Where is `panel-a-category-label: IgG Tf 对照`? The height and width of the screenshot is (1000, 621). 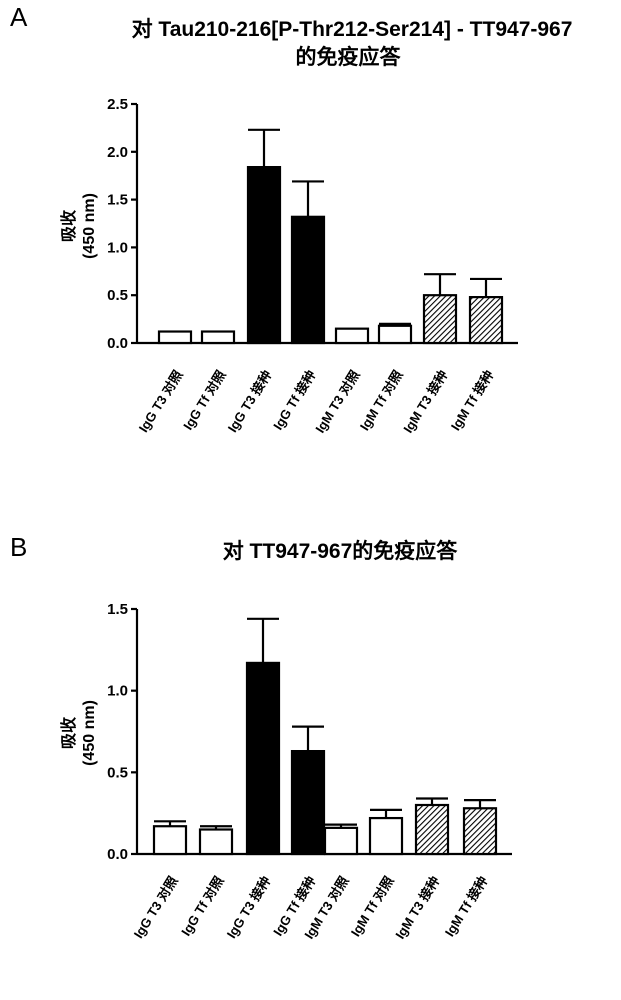 panel-a-category-label: IgG Tf 对照 is located at coordinates (204, 400).